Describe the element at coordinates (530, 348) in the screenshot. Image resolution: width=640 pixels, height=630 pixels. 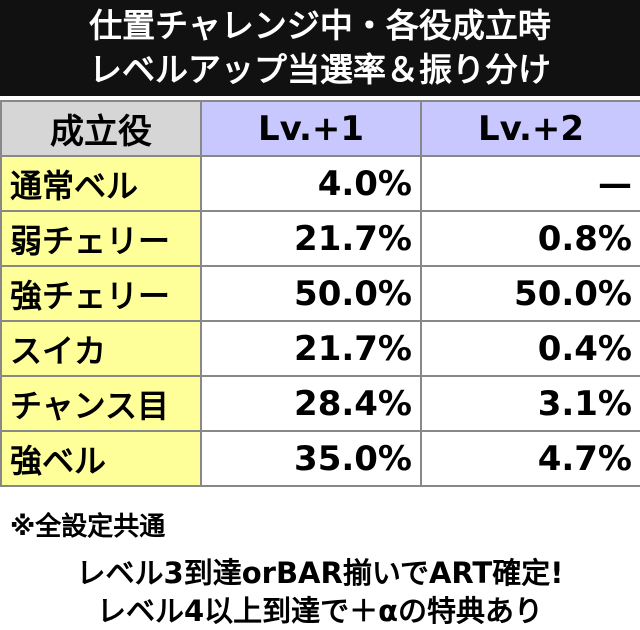
I see `rate-cell: 0.4%` at that location.